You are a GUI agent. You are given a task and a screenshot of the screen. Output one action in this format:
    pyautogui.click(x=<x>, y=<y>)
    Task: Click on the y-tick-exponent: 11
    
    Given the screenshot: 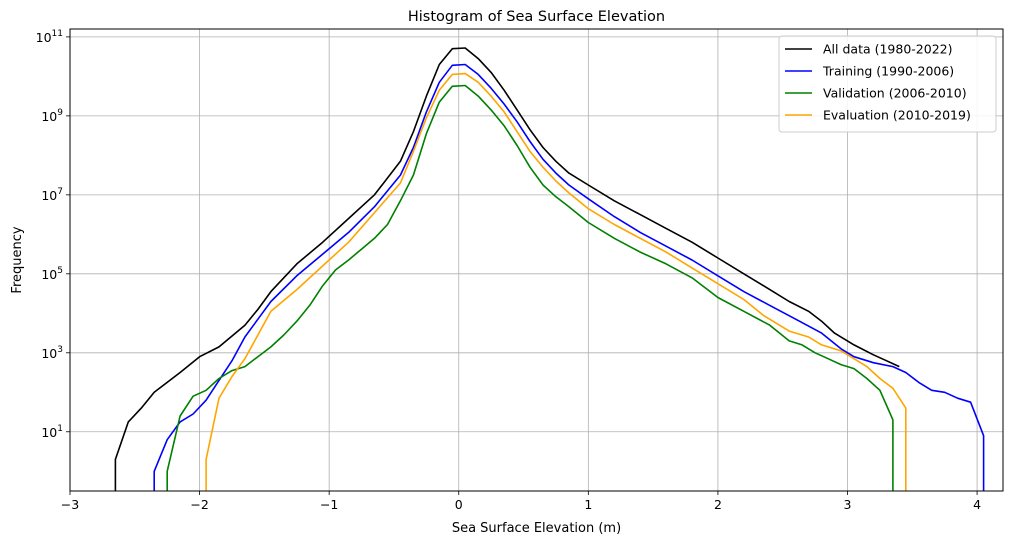 What is the action you would take?
    pyautogui.click(x=57, y=34)
    